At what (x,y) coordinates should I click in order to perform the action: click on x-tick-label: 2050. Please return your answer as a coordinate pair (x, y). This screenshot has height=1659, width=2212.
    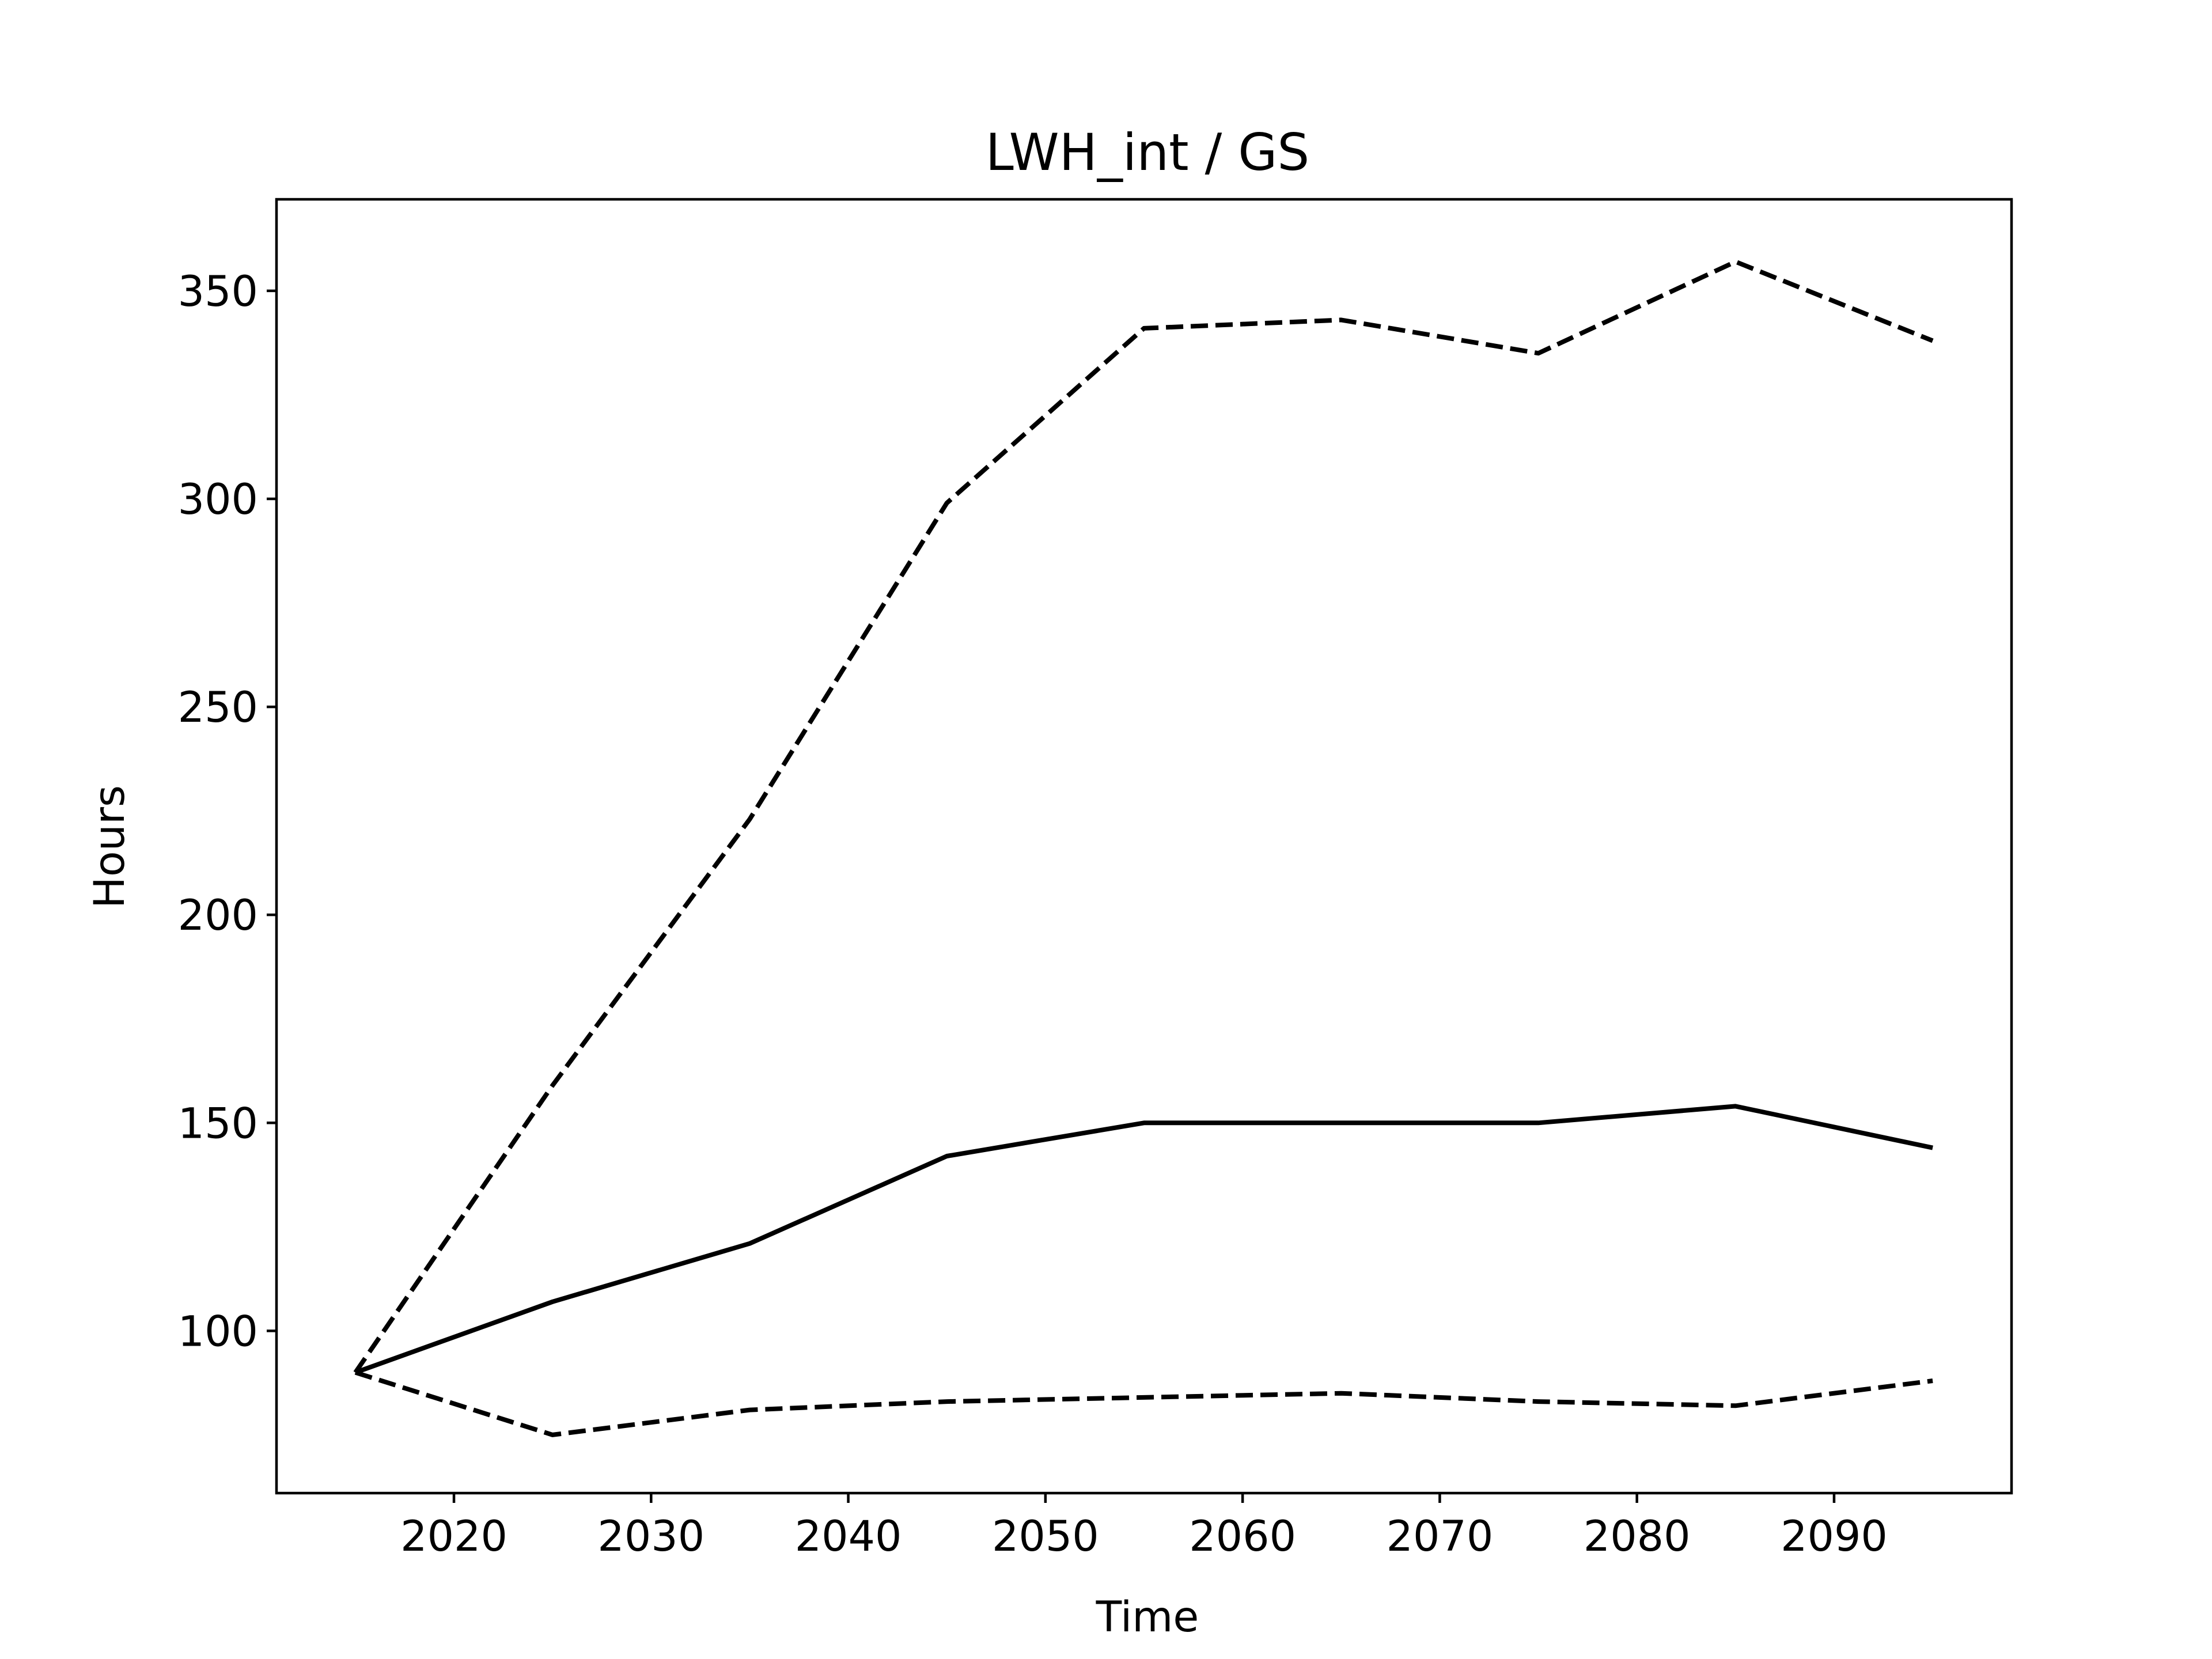
    Looking at the image, I should click on (1045, 1536).